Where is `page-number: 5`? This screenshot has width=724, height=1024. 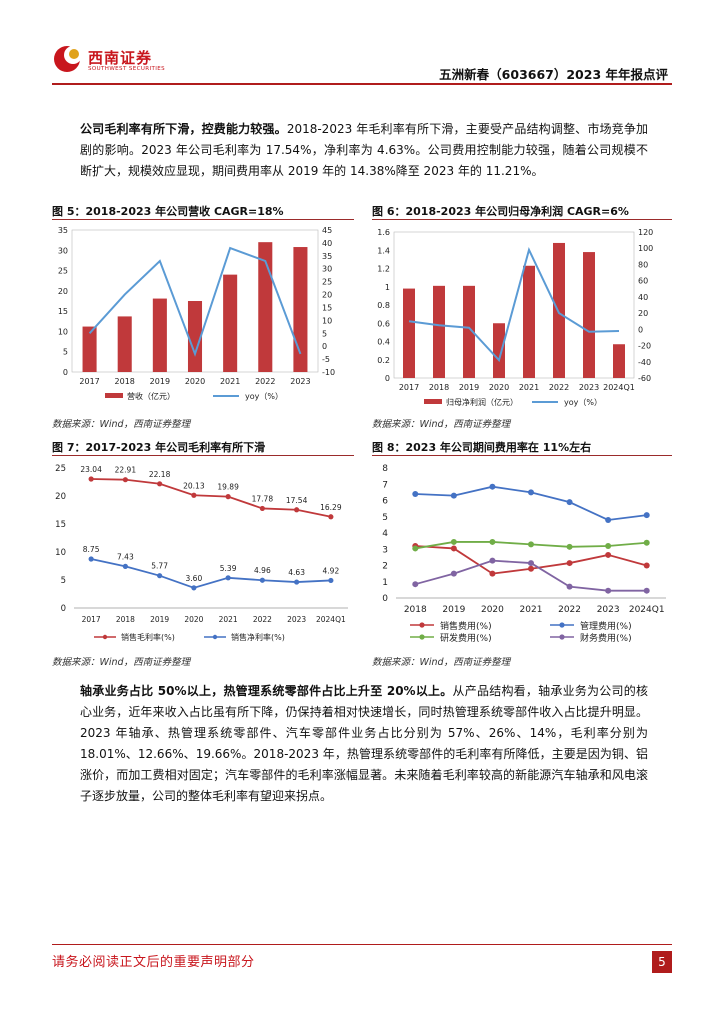
page-number: 5 is located at coordinates (662, 962).